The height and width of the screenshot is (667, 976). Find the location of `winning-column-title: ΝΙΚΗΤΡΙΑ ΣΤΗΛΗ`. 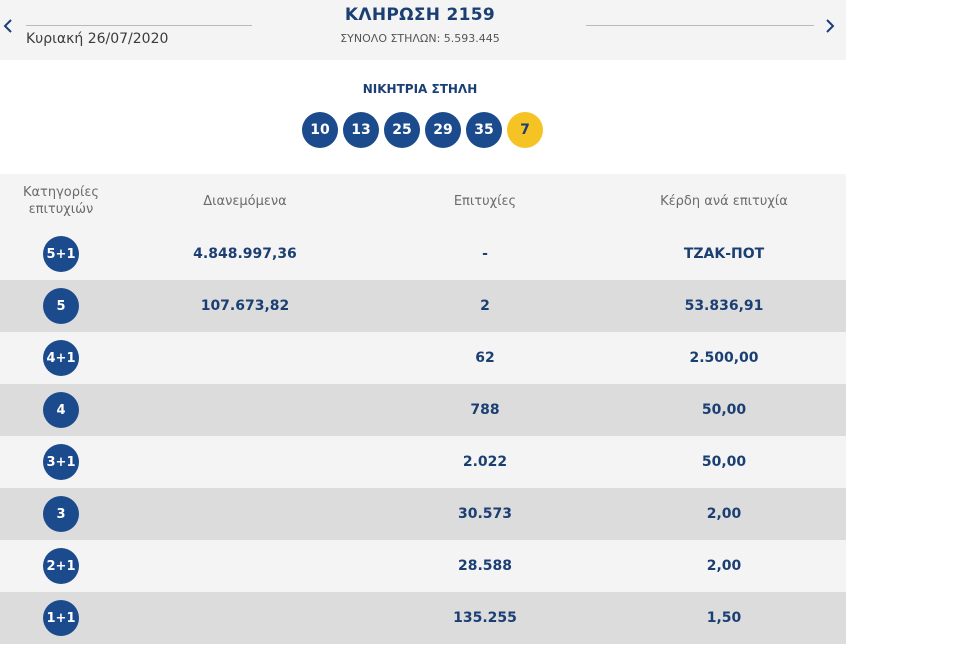

winning-column-title: ΝΙΚΗΤΡΙΑ ΣΤΗΛΗ is located at coordinates (420, 89).